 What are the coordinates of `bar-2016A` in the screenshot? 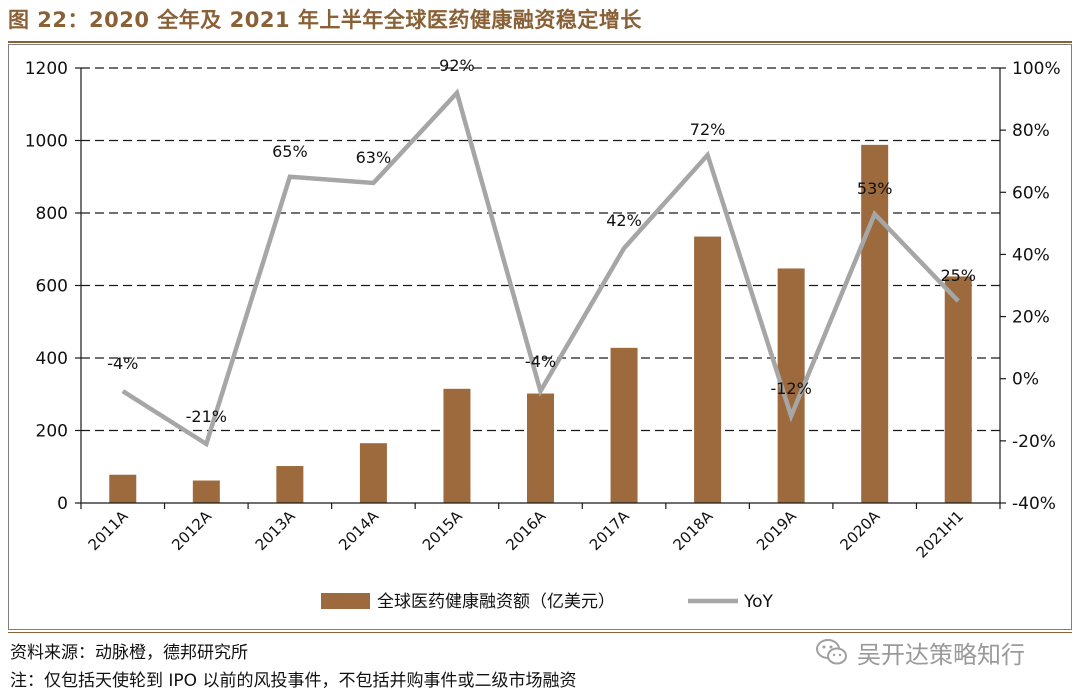 It's located at (540, 448).